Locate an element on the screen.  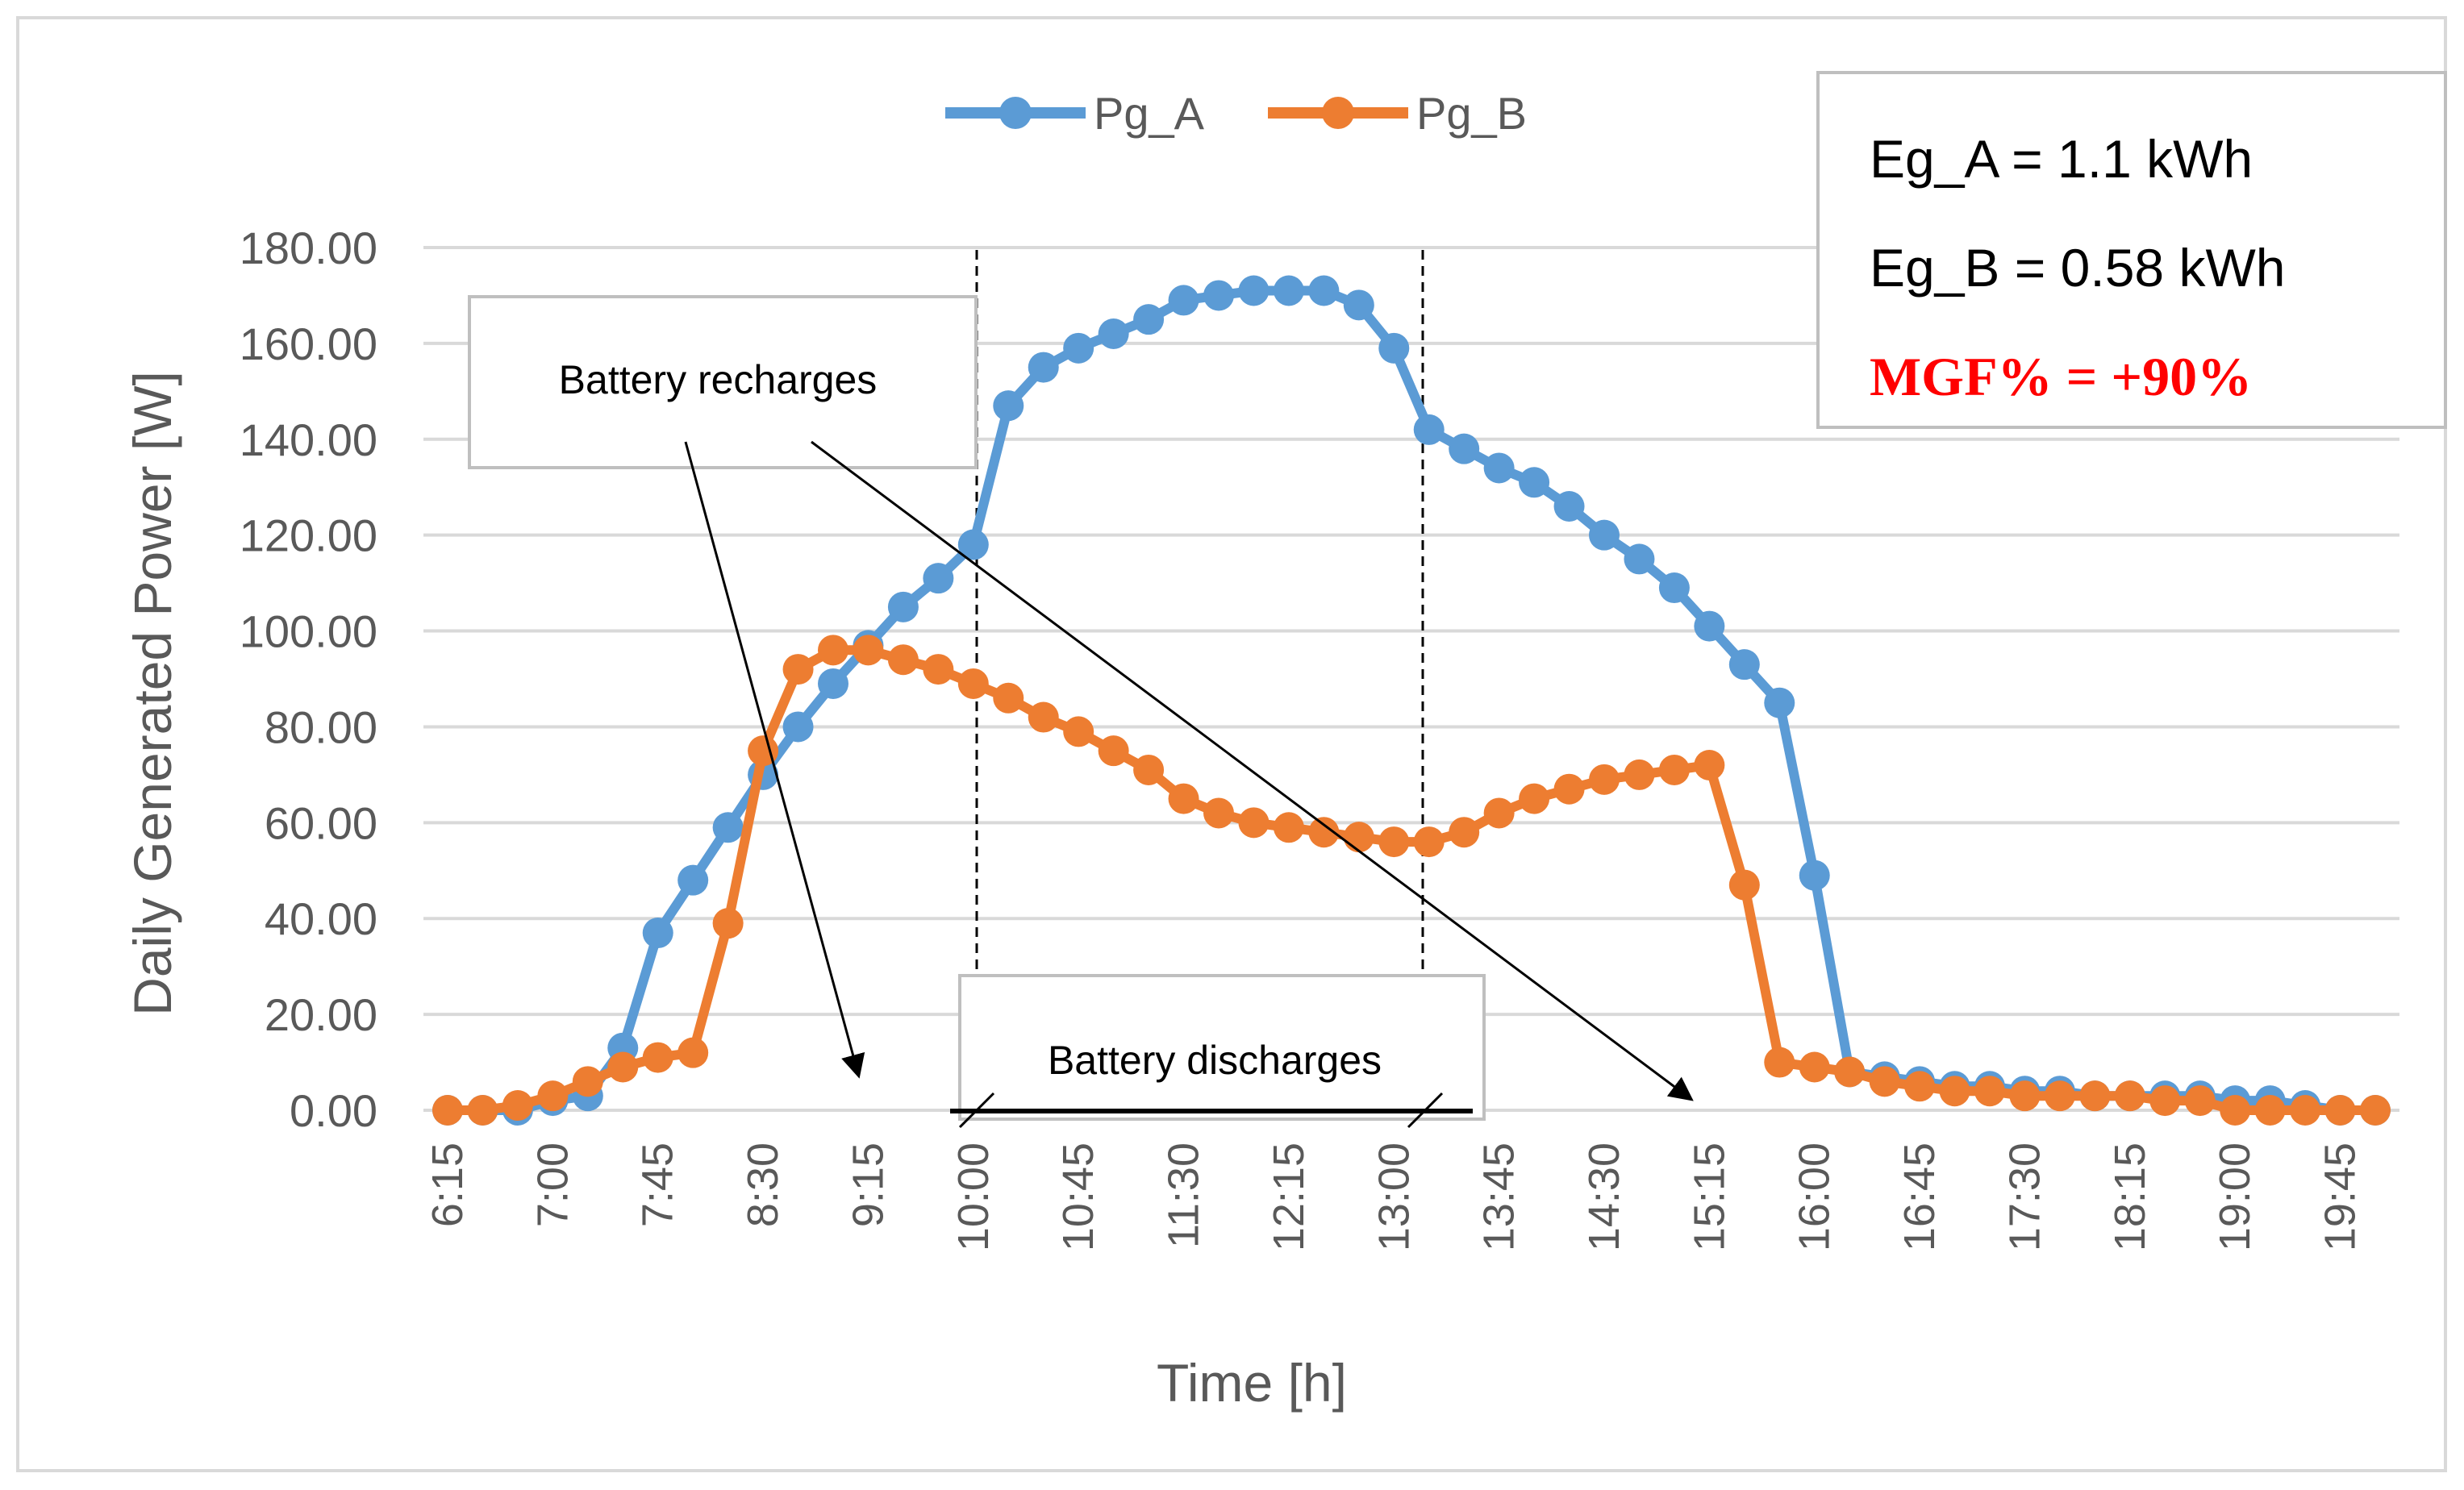
y-tick-label: 160.00 is located at coordinates (308, 343).